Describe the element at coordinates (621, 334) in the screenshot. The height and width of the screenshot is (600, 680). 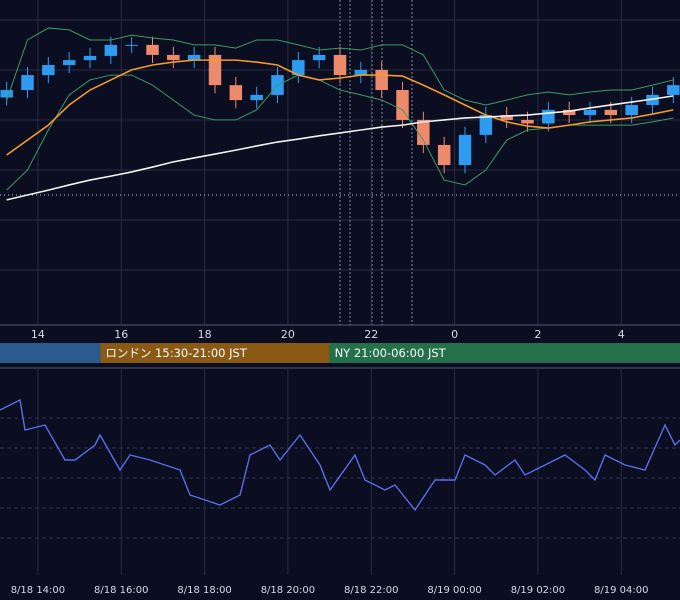
I see `x-tick-label: 4` at that location.